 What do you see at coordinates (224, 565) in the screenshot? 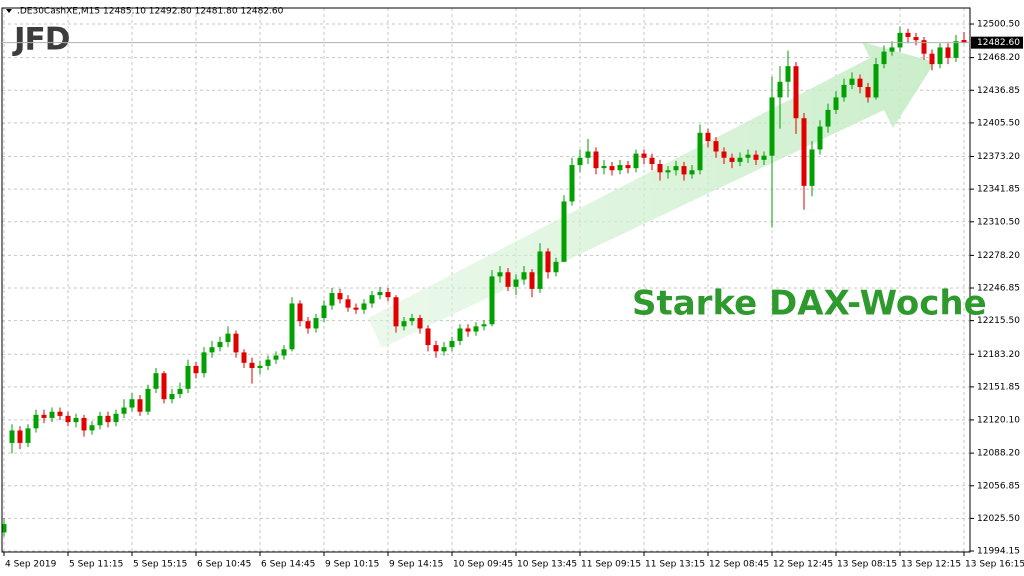
I see `x-tick-label: 6 Sep 10:45` at bounding box center [224, 565].